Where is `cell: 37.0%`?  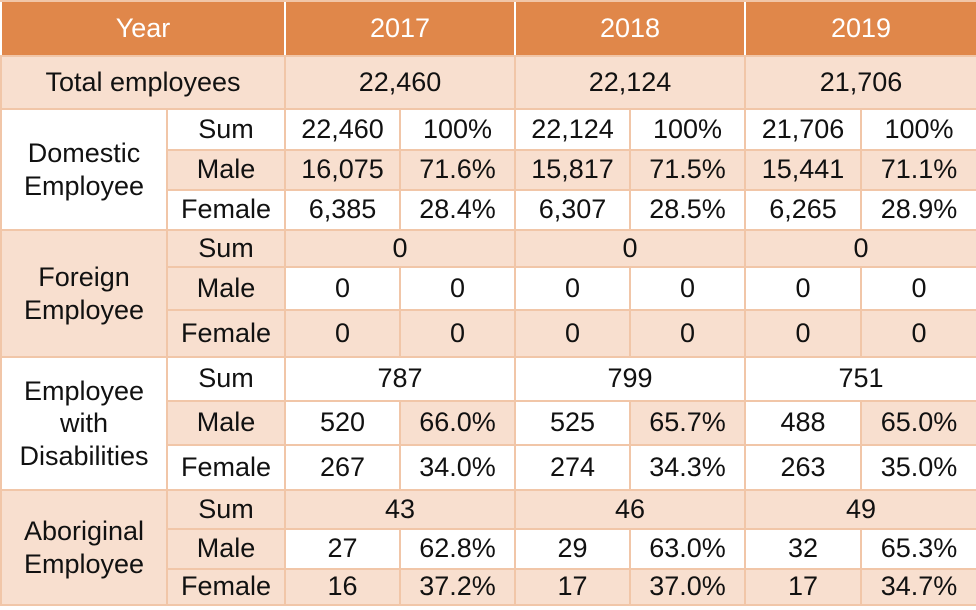 cell: 37.0% is located at coordinates (688, 587).